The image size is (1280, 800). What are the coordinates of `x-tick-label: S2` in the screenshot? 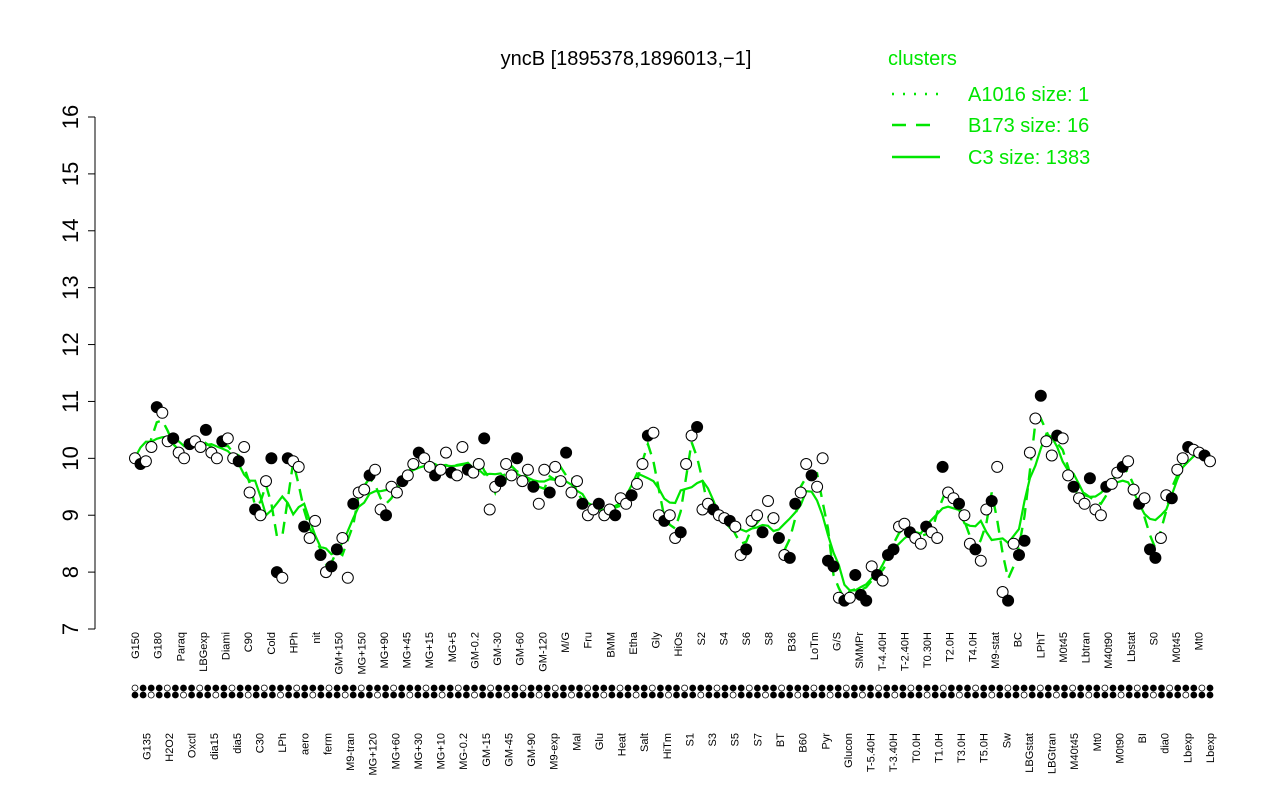 It's located at (702, 638).